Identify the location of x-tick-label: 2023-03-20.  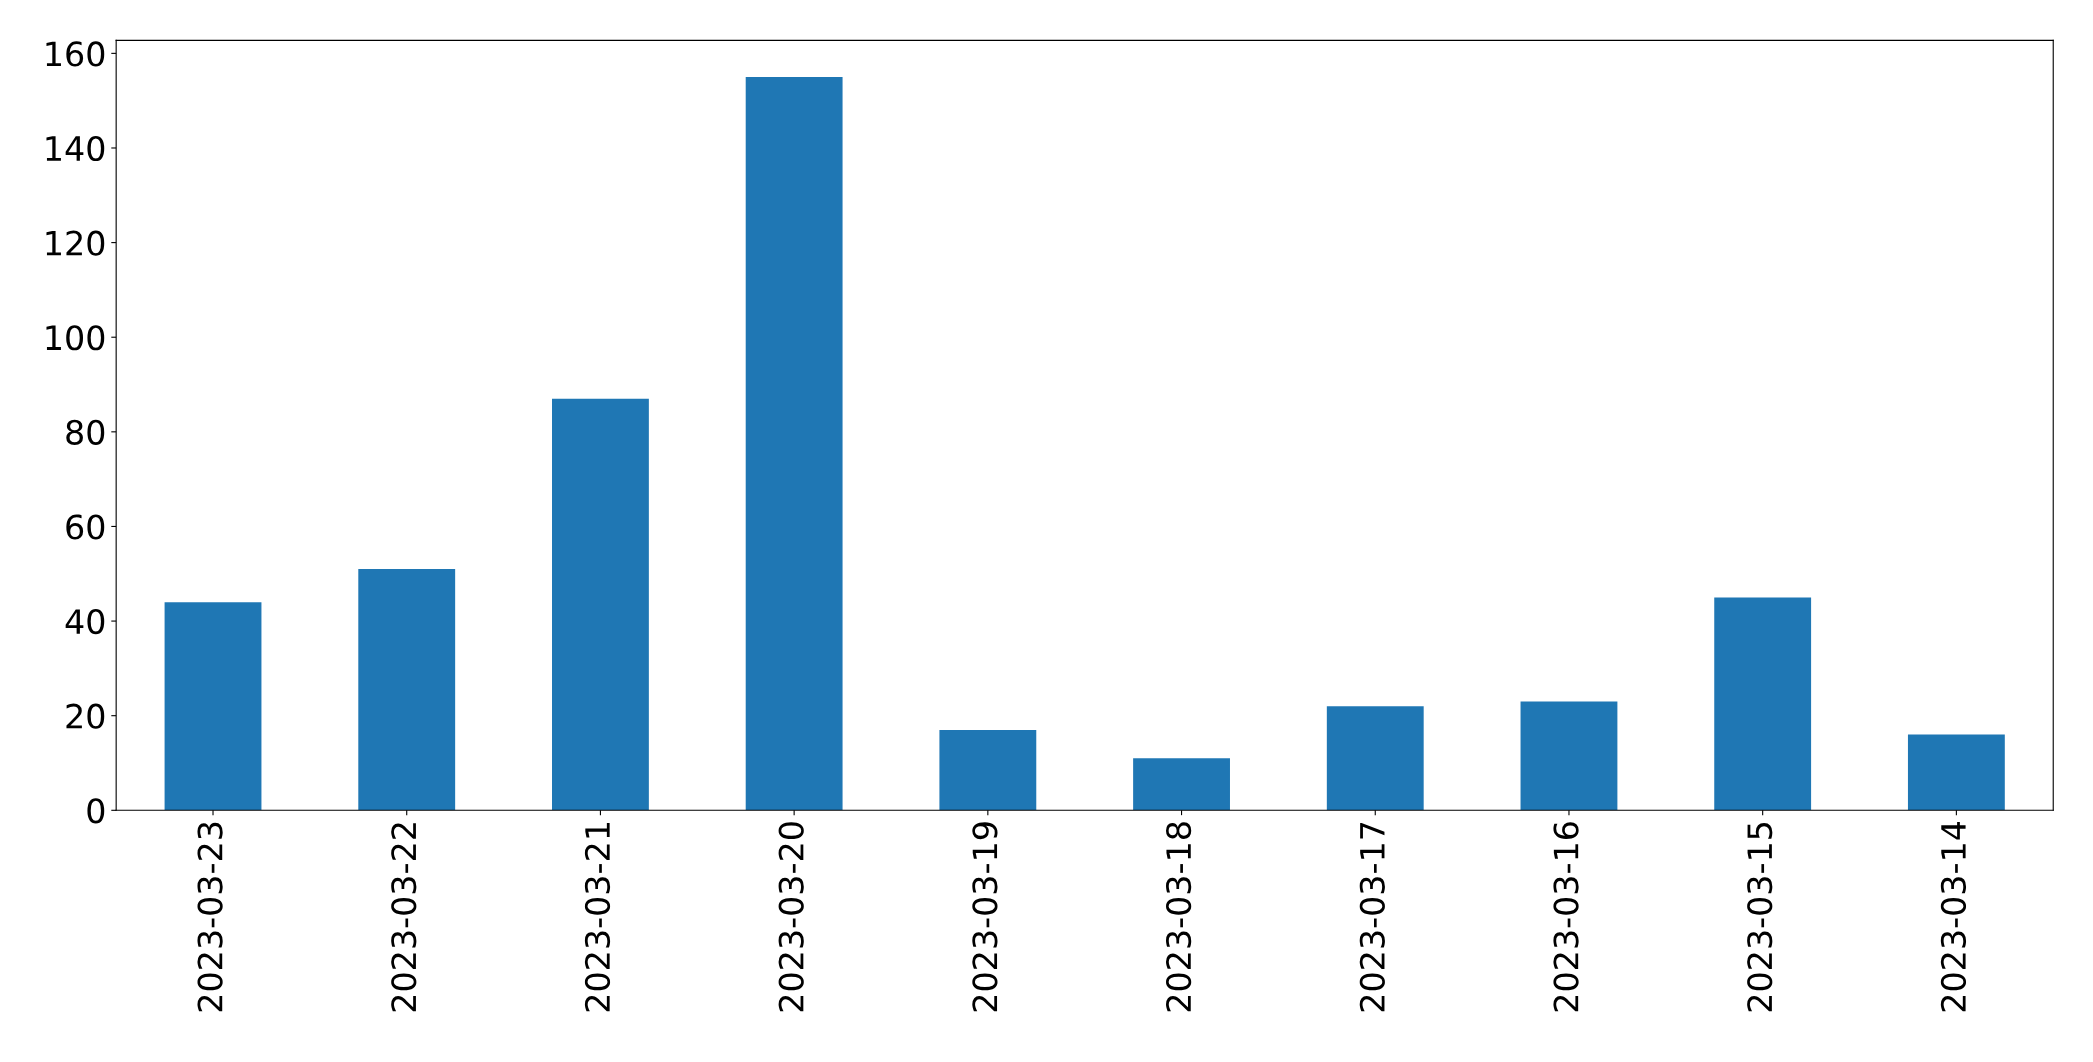
(791, 917).